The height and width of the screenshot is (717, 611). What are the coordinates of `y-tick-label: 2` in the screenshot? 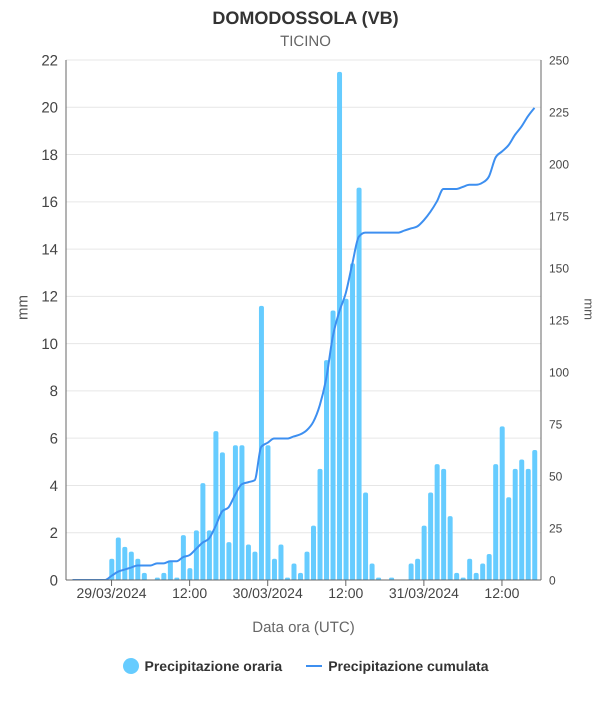 It's located at (54, 533).